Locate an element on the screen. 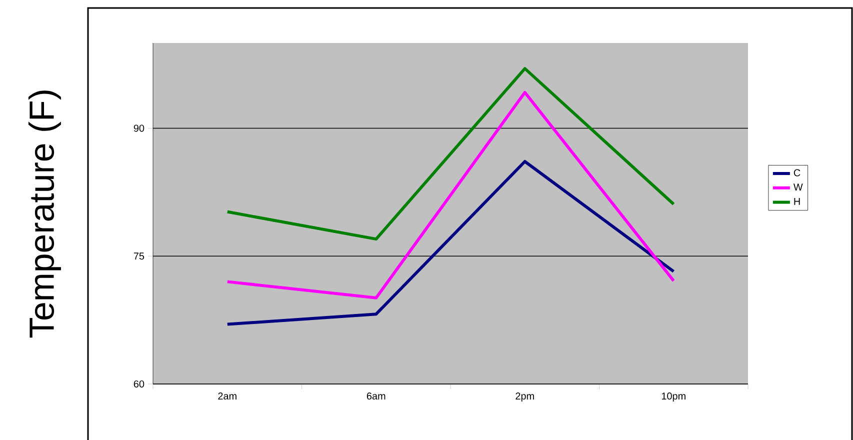  y-tick-label: 60 is located at coordinates (139, 384).